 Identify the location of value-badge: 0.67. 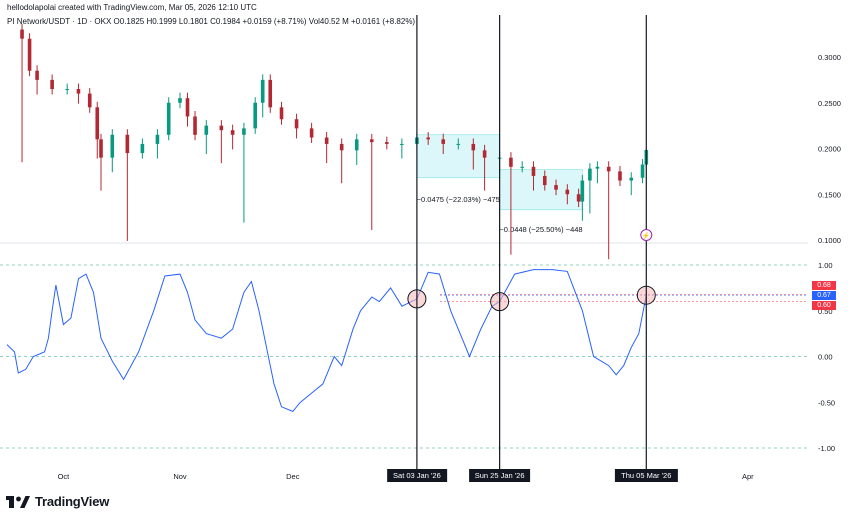
(824, 295).